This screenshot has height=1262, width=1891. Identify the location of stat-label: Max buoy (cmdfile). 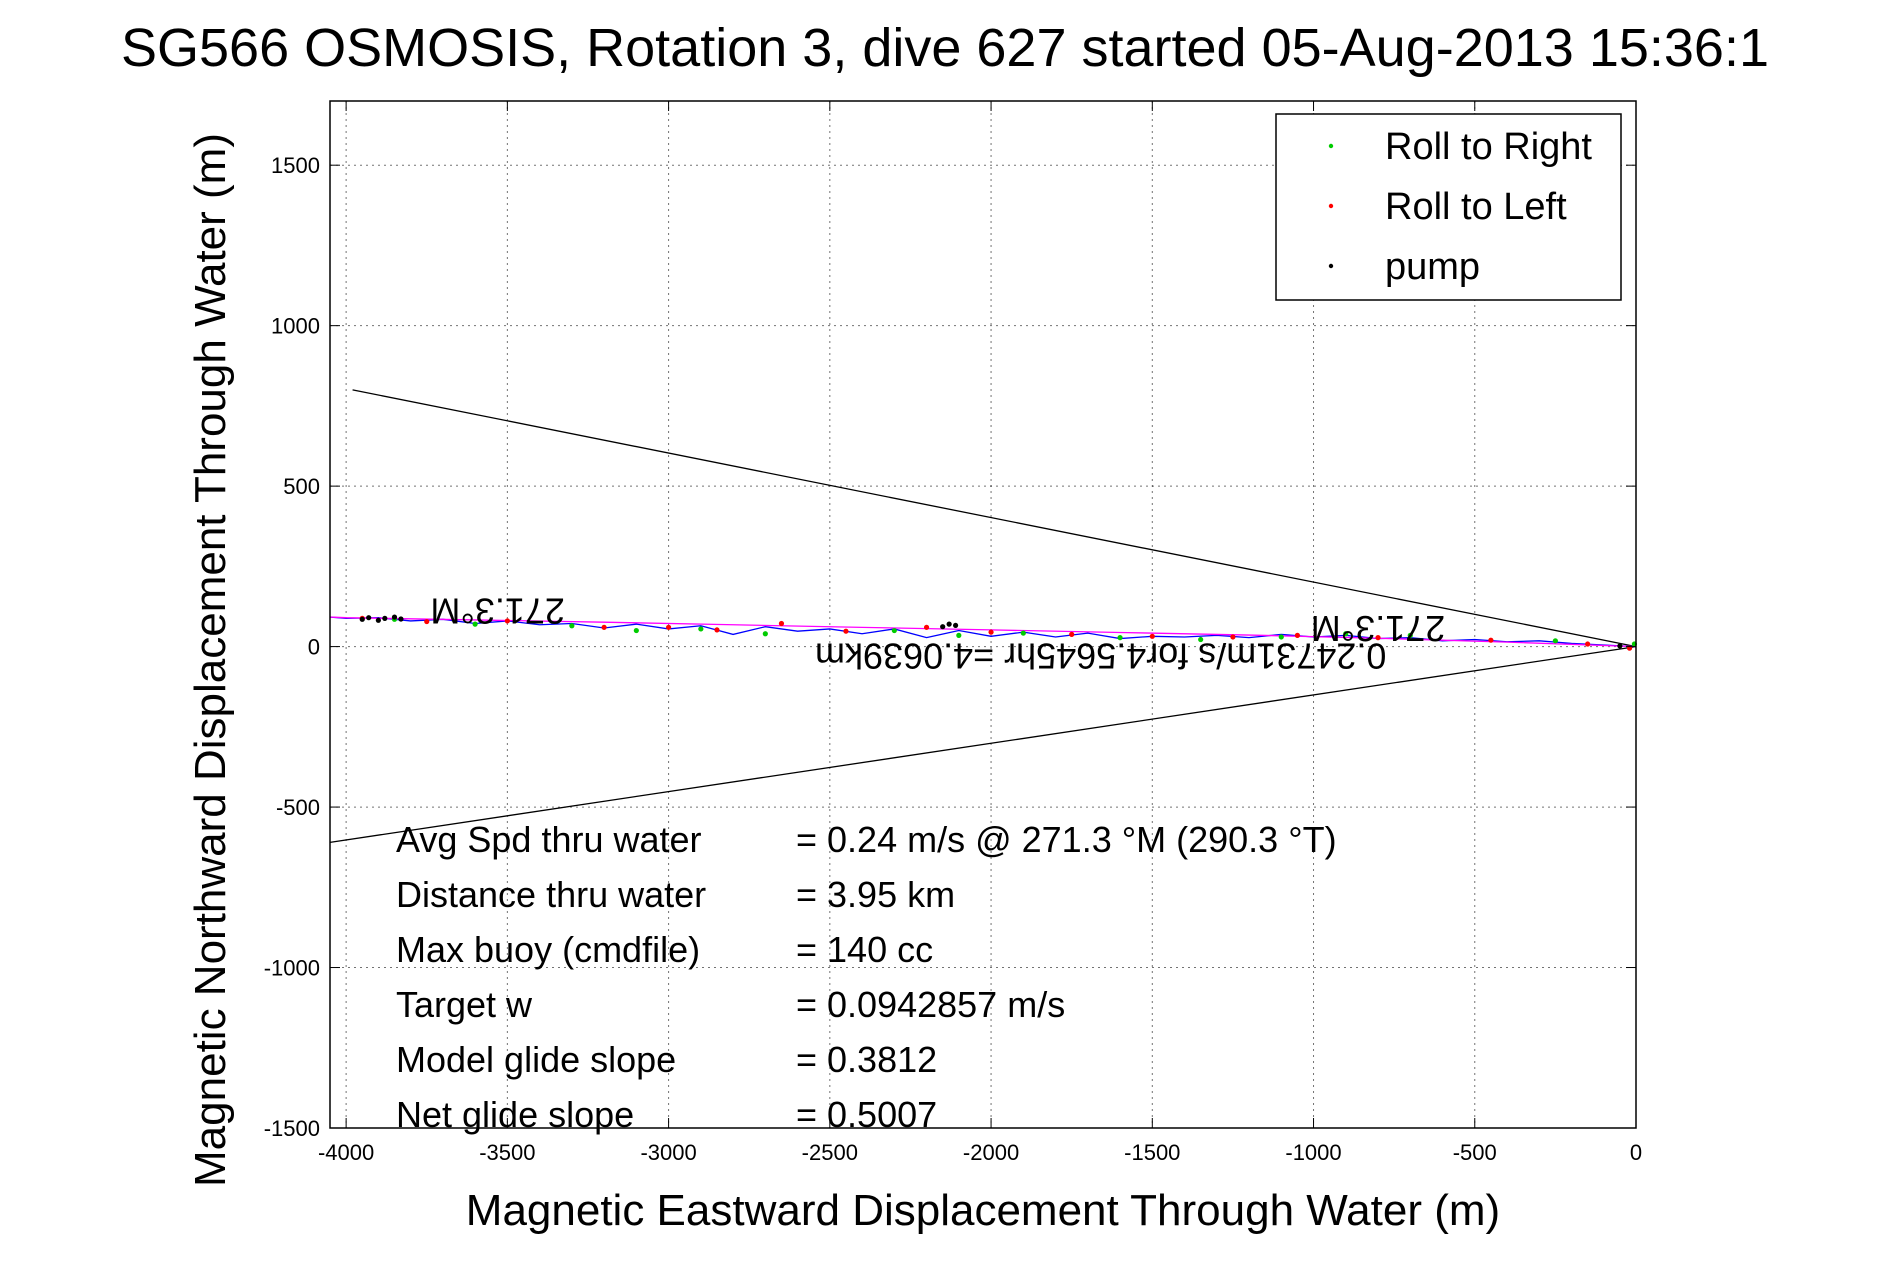
(548, 949).